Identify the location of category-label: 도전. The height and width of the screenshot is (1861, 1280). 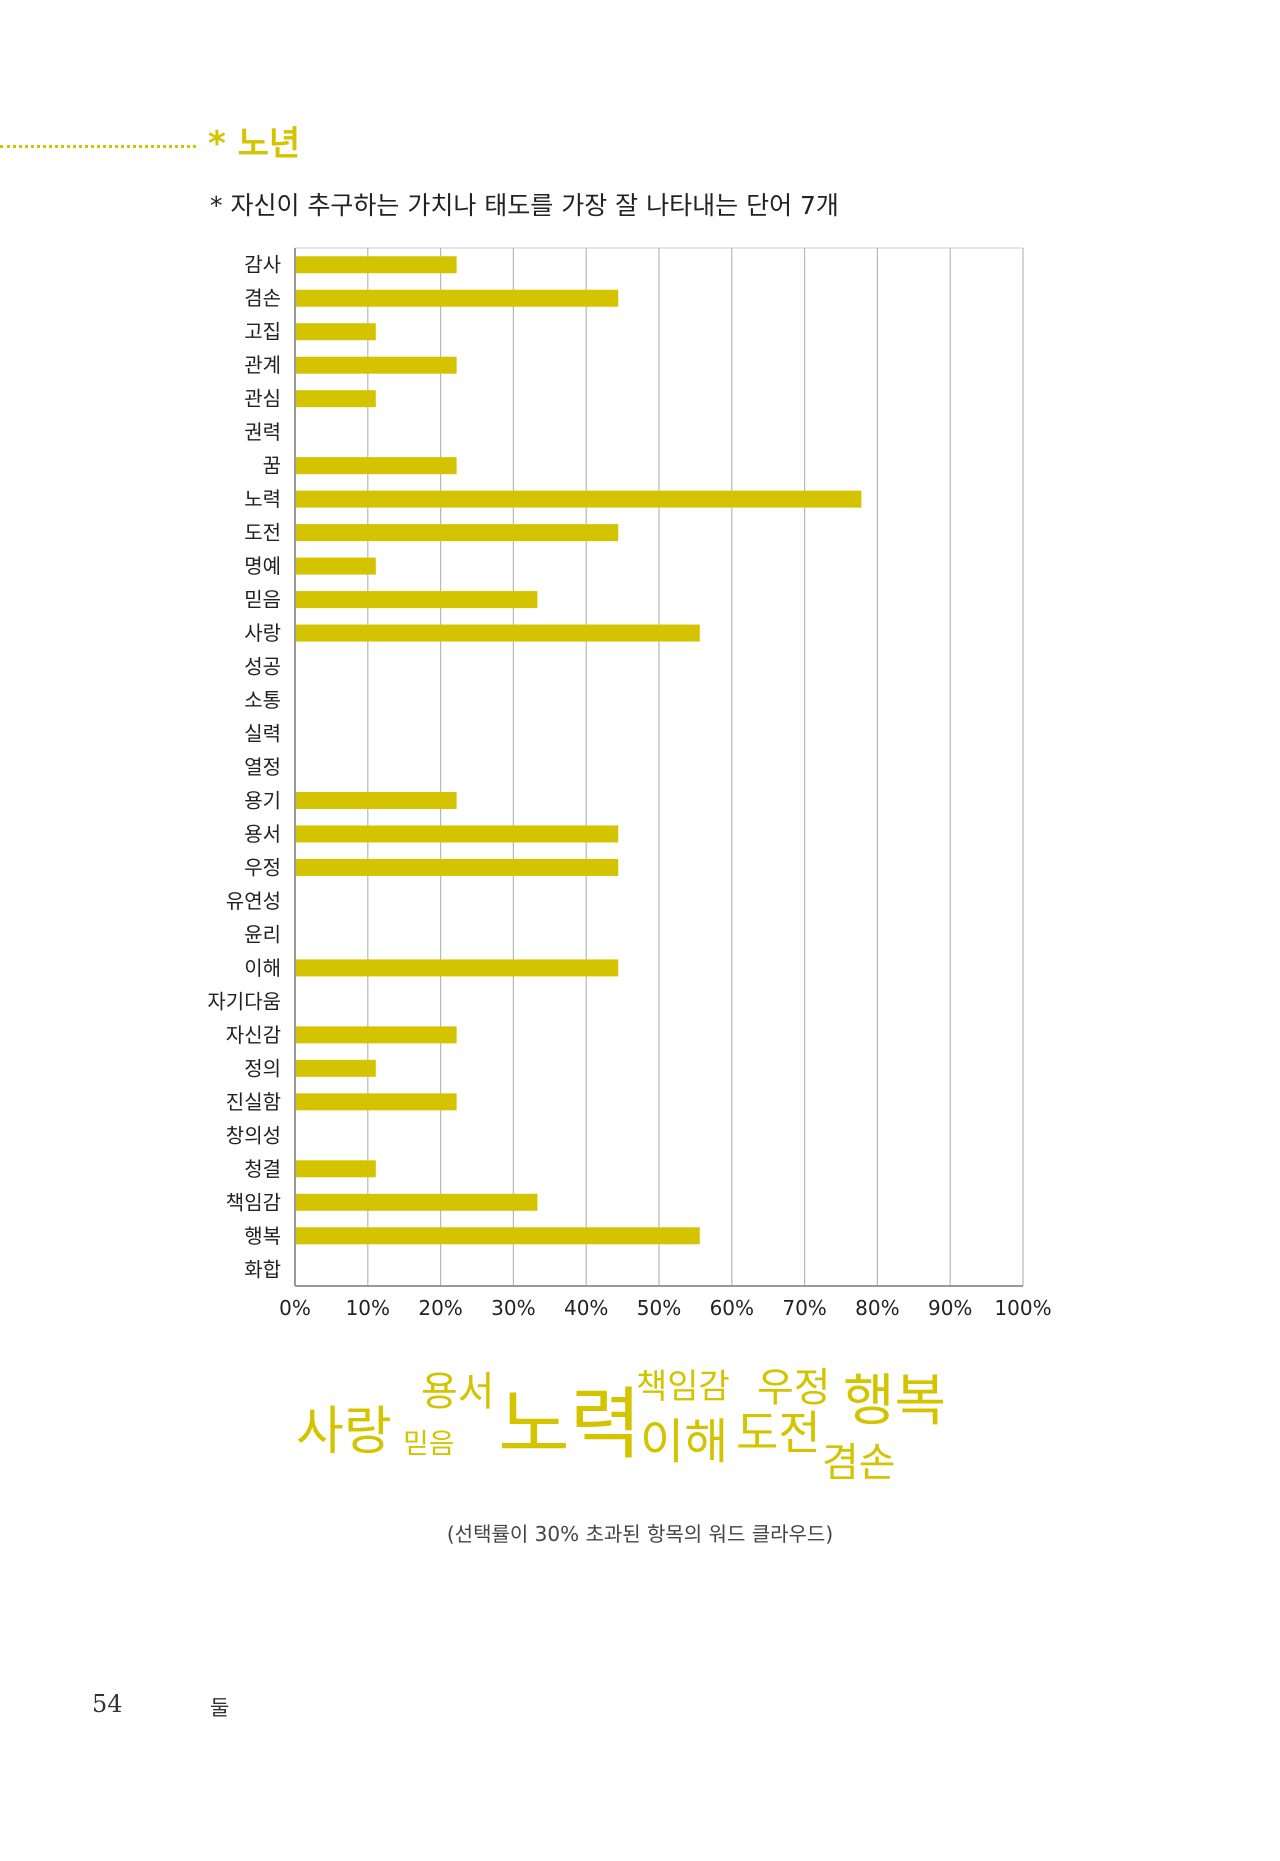
(262, 533).